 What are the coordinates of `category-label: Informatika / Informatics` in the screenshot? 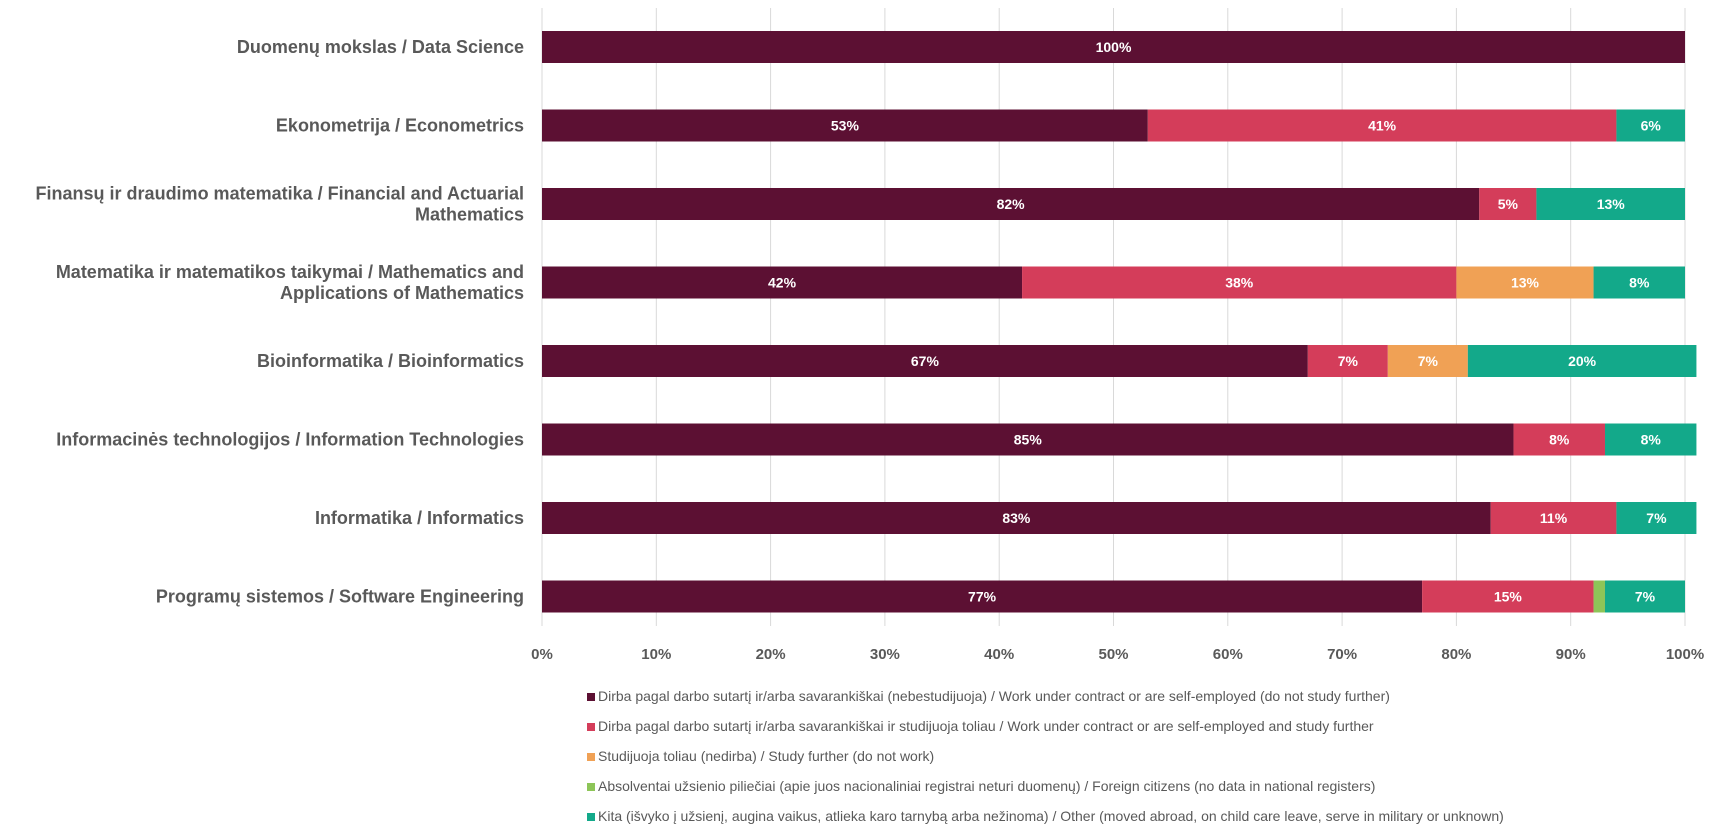 It's located at (419, 518).